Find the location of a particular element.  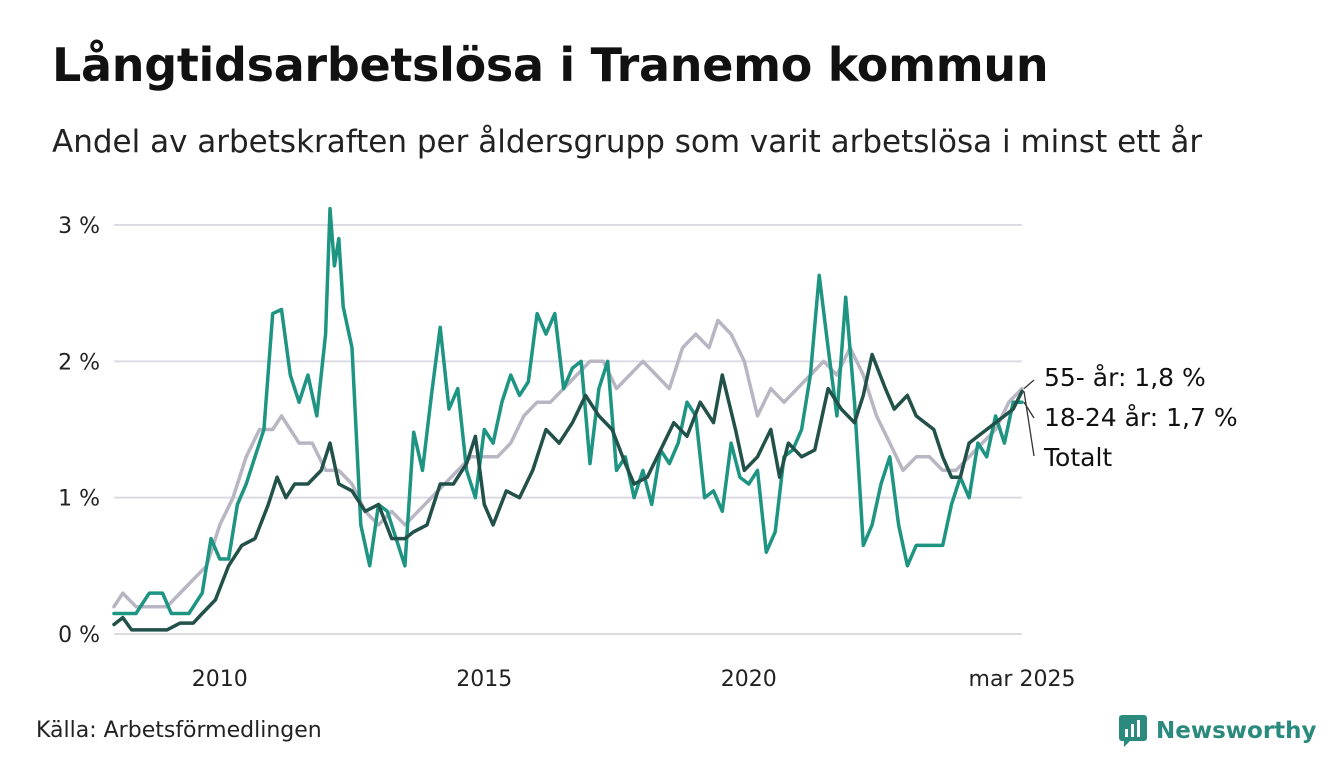

x-tick-label: 2015 is located at coordinates (484, 679).